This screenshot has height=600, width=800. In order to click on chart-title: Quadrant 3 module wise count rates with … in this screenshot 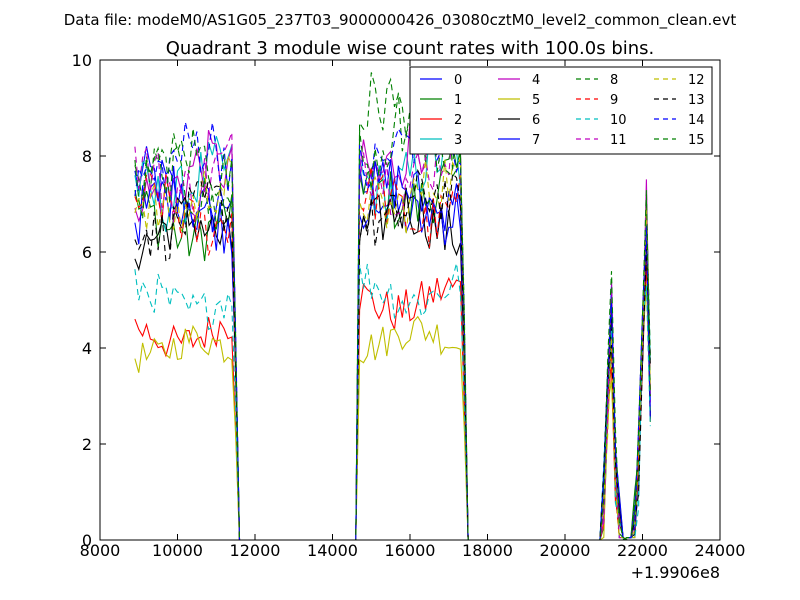, I will do `click(410, 48)`.